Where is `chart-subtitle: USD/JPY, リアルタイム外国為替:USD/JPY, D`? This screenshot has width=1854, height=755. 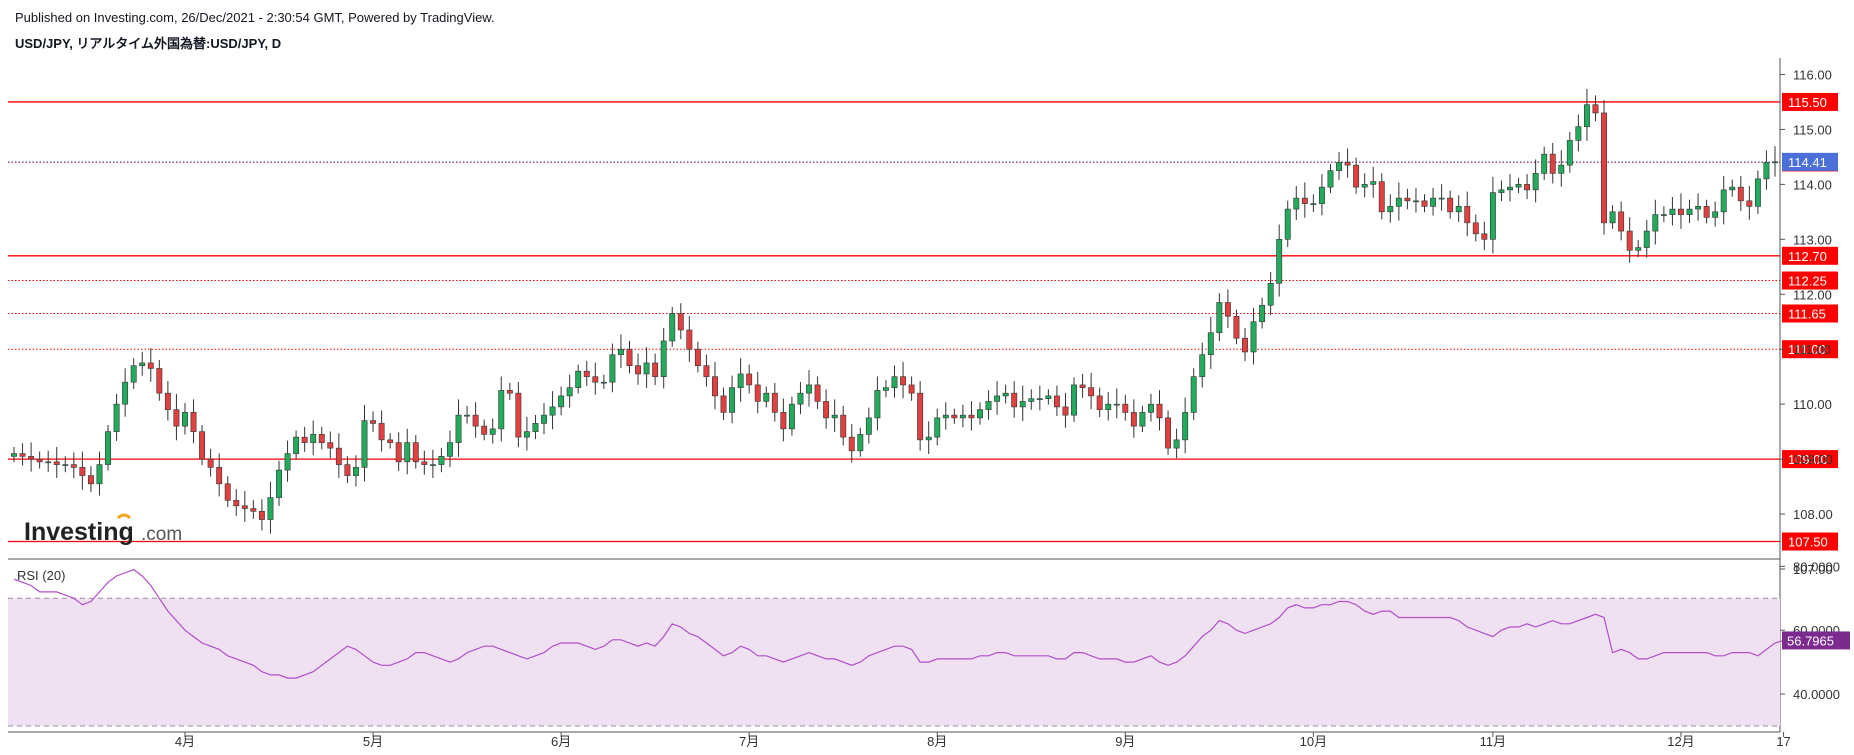
chart-subtitle: USD/JPY, リアルタイム外国為替:USD/JPY, D is located at coordinates (148, 43).